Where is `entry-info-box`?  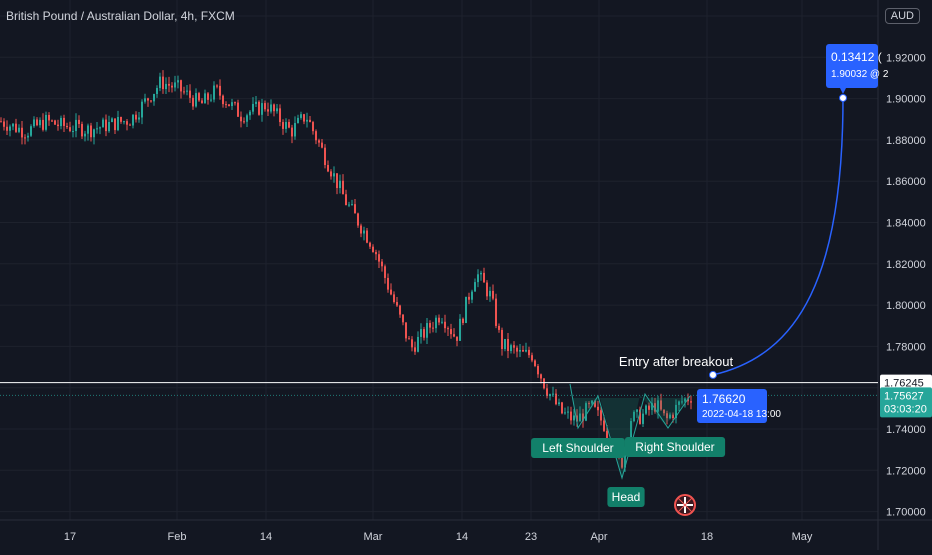
entry-info-box is located at coordinates (732, 406).